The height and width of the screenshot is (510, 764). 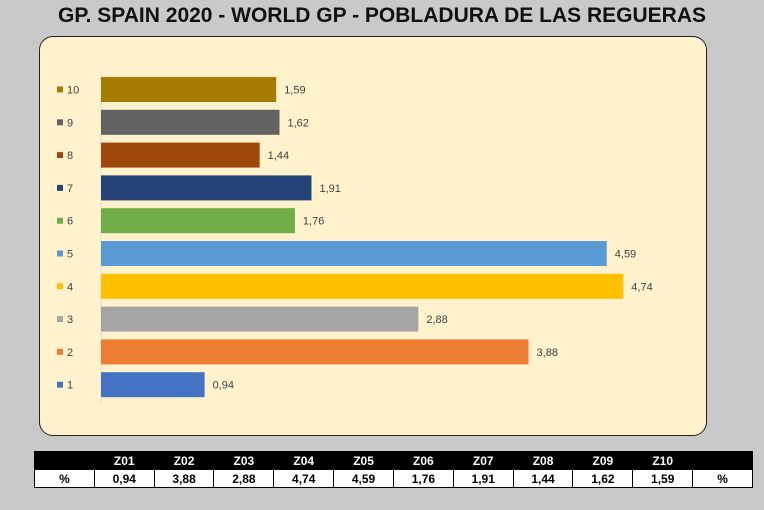 What do you see at coordinates (625, 255) in the screenshot?
I see `data-label-5: 4,59` at bounding box center [625, 255].